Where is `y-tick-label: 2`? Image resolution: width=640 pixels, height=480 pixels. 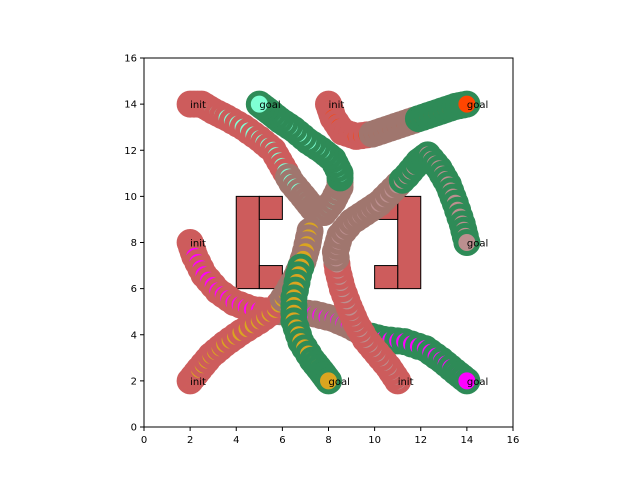
y-tick-label: 2 is located at coordinates (134, 381).